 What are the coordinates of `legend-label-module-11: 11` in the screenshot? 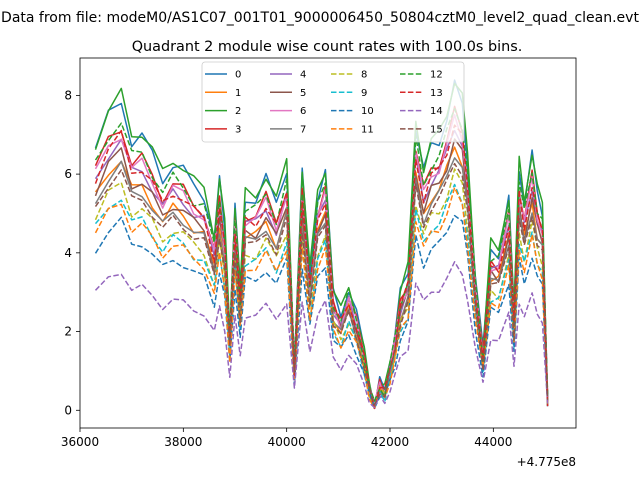 It's located at (367, 129).